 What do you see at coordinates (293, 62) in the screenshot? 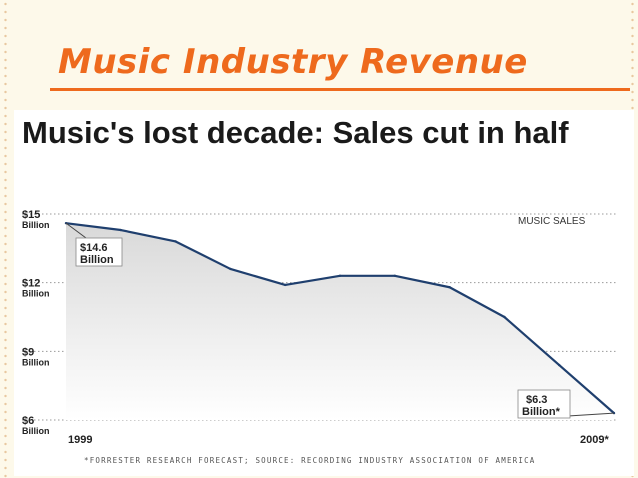
I see `slide-title: Music Industry Revenue` at bounding box center [293, 62].